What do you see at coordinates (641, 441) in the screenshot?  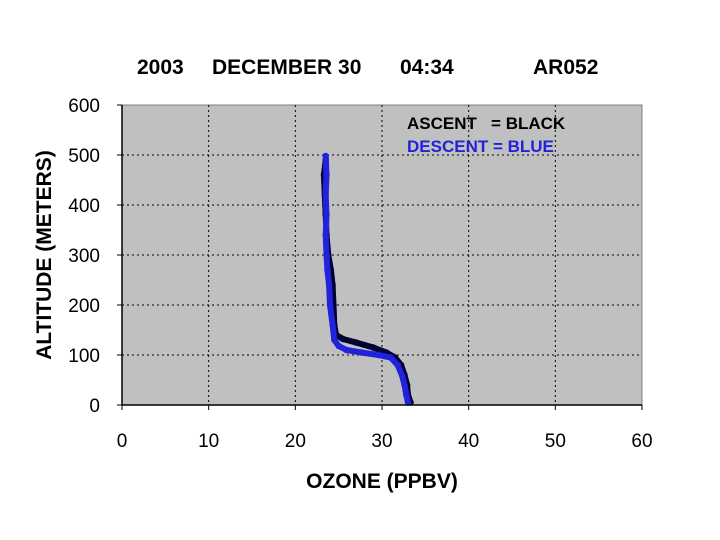 I see `x-tick-label: 60` at bounding box center [641, 441].